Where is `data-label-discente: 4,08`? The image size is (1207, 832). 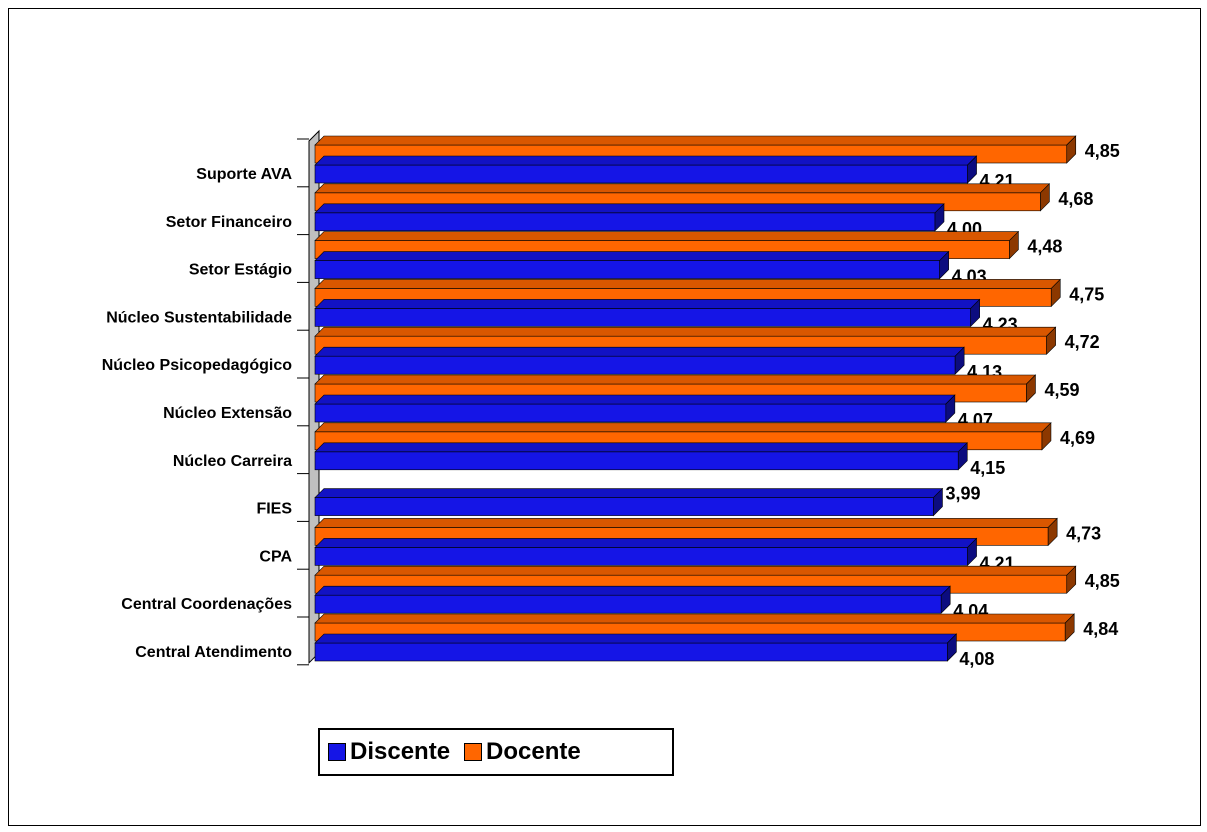 data-label-discente: 4,08 is located at coordinates (976, 659).